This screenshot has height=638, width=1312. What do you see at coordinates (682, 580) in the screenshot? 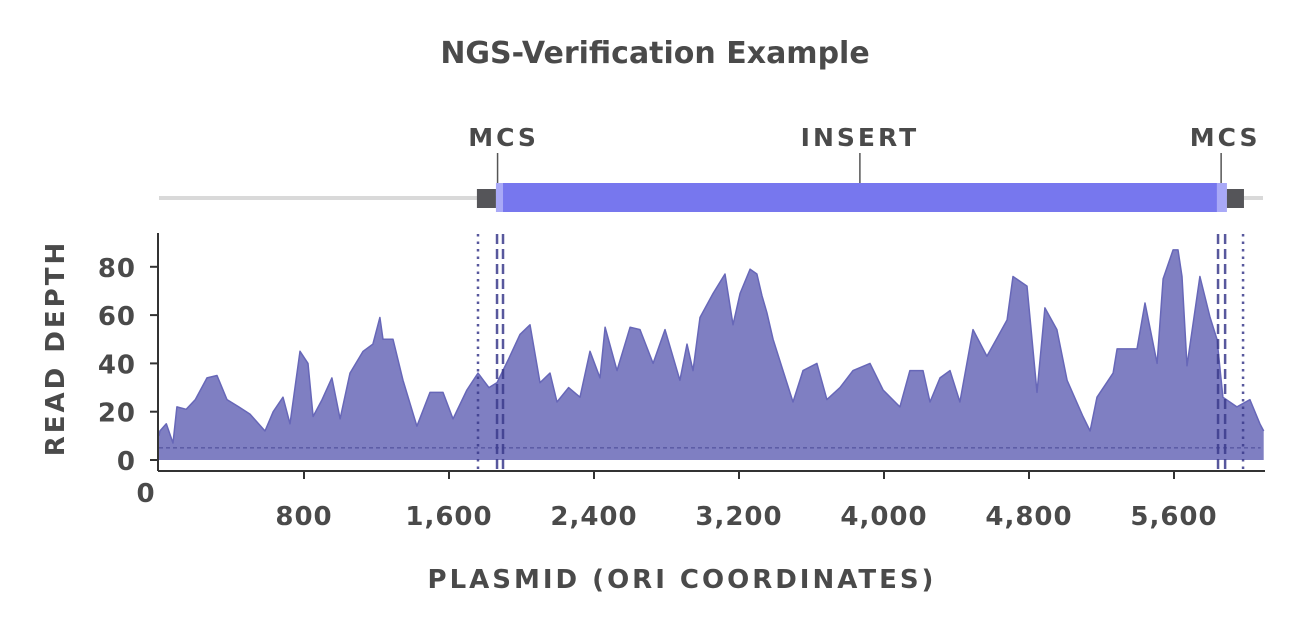
I see `x-axis-title: PLASMID (ORI COORDINATES)` at bounding box center [682, 580].